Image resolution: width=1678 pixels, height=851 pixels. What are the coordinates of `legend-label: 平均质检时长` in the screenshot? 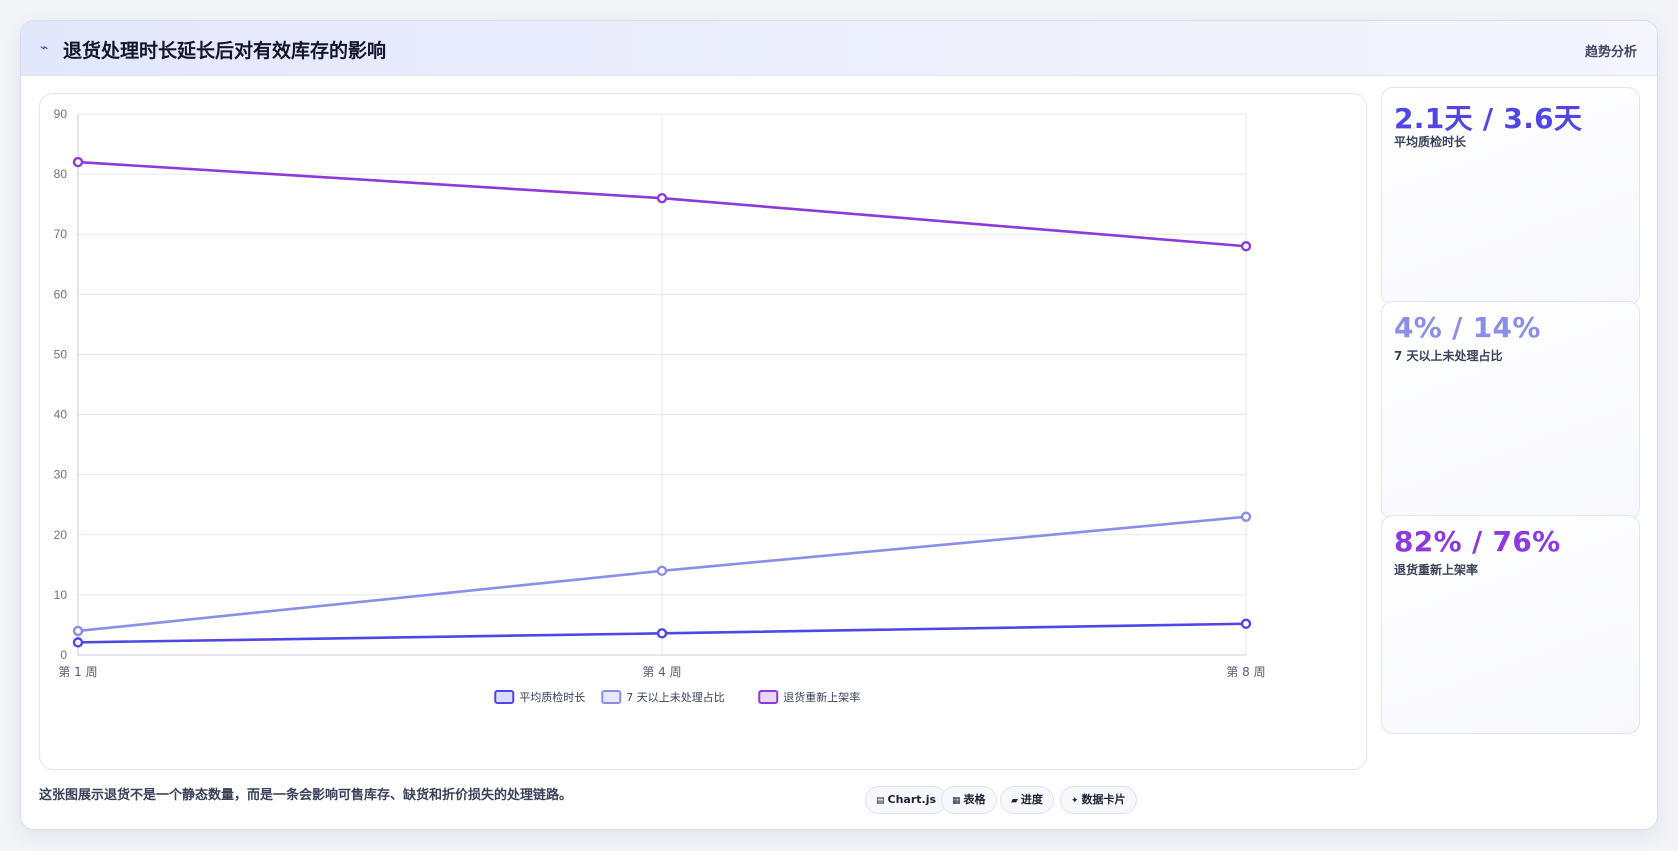 It's located at (552, 697).